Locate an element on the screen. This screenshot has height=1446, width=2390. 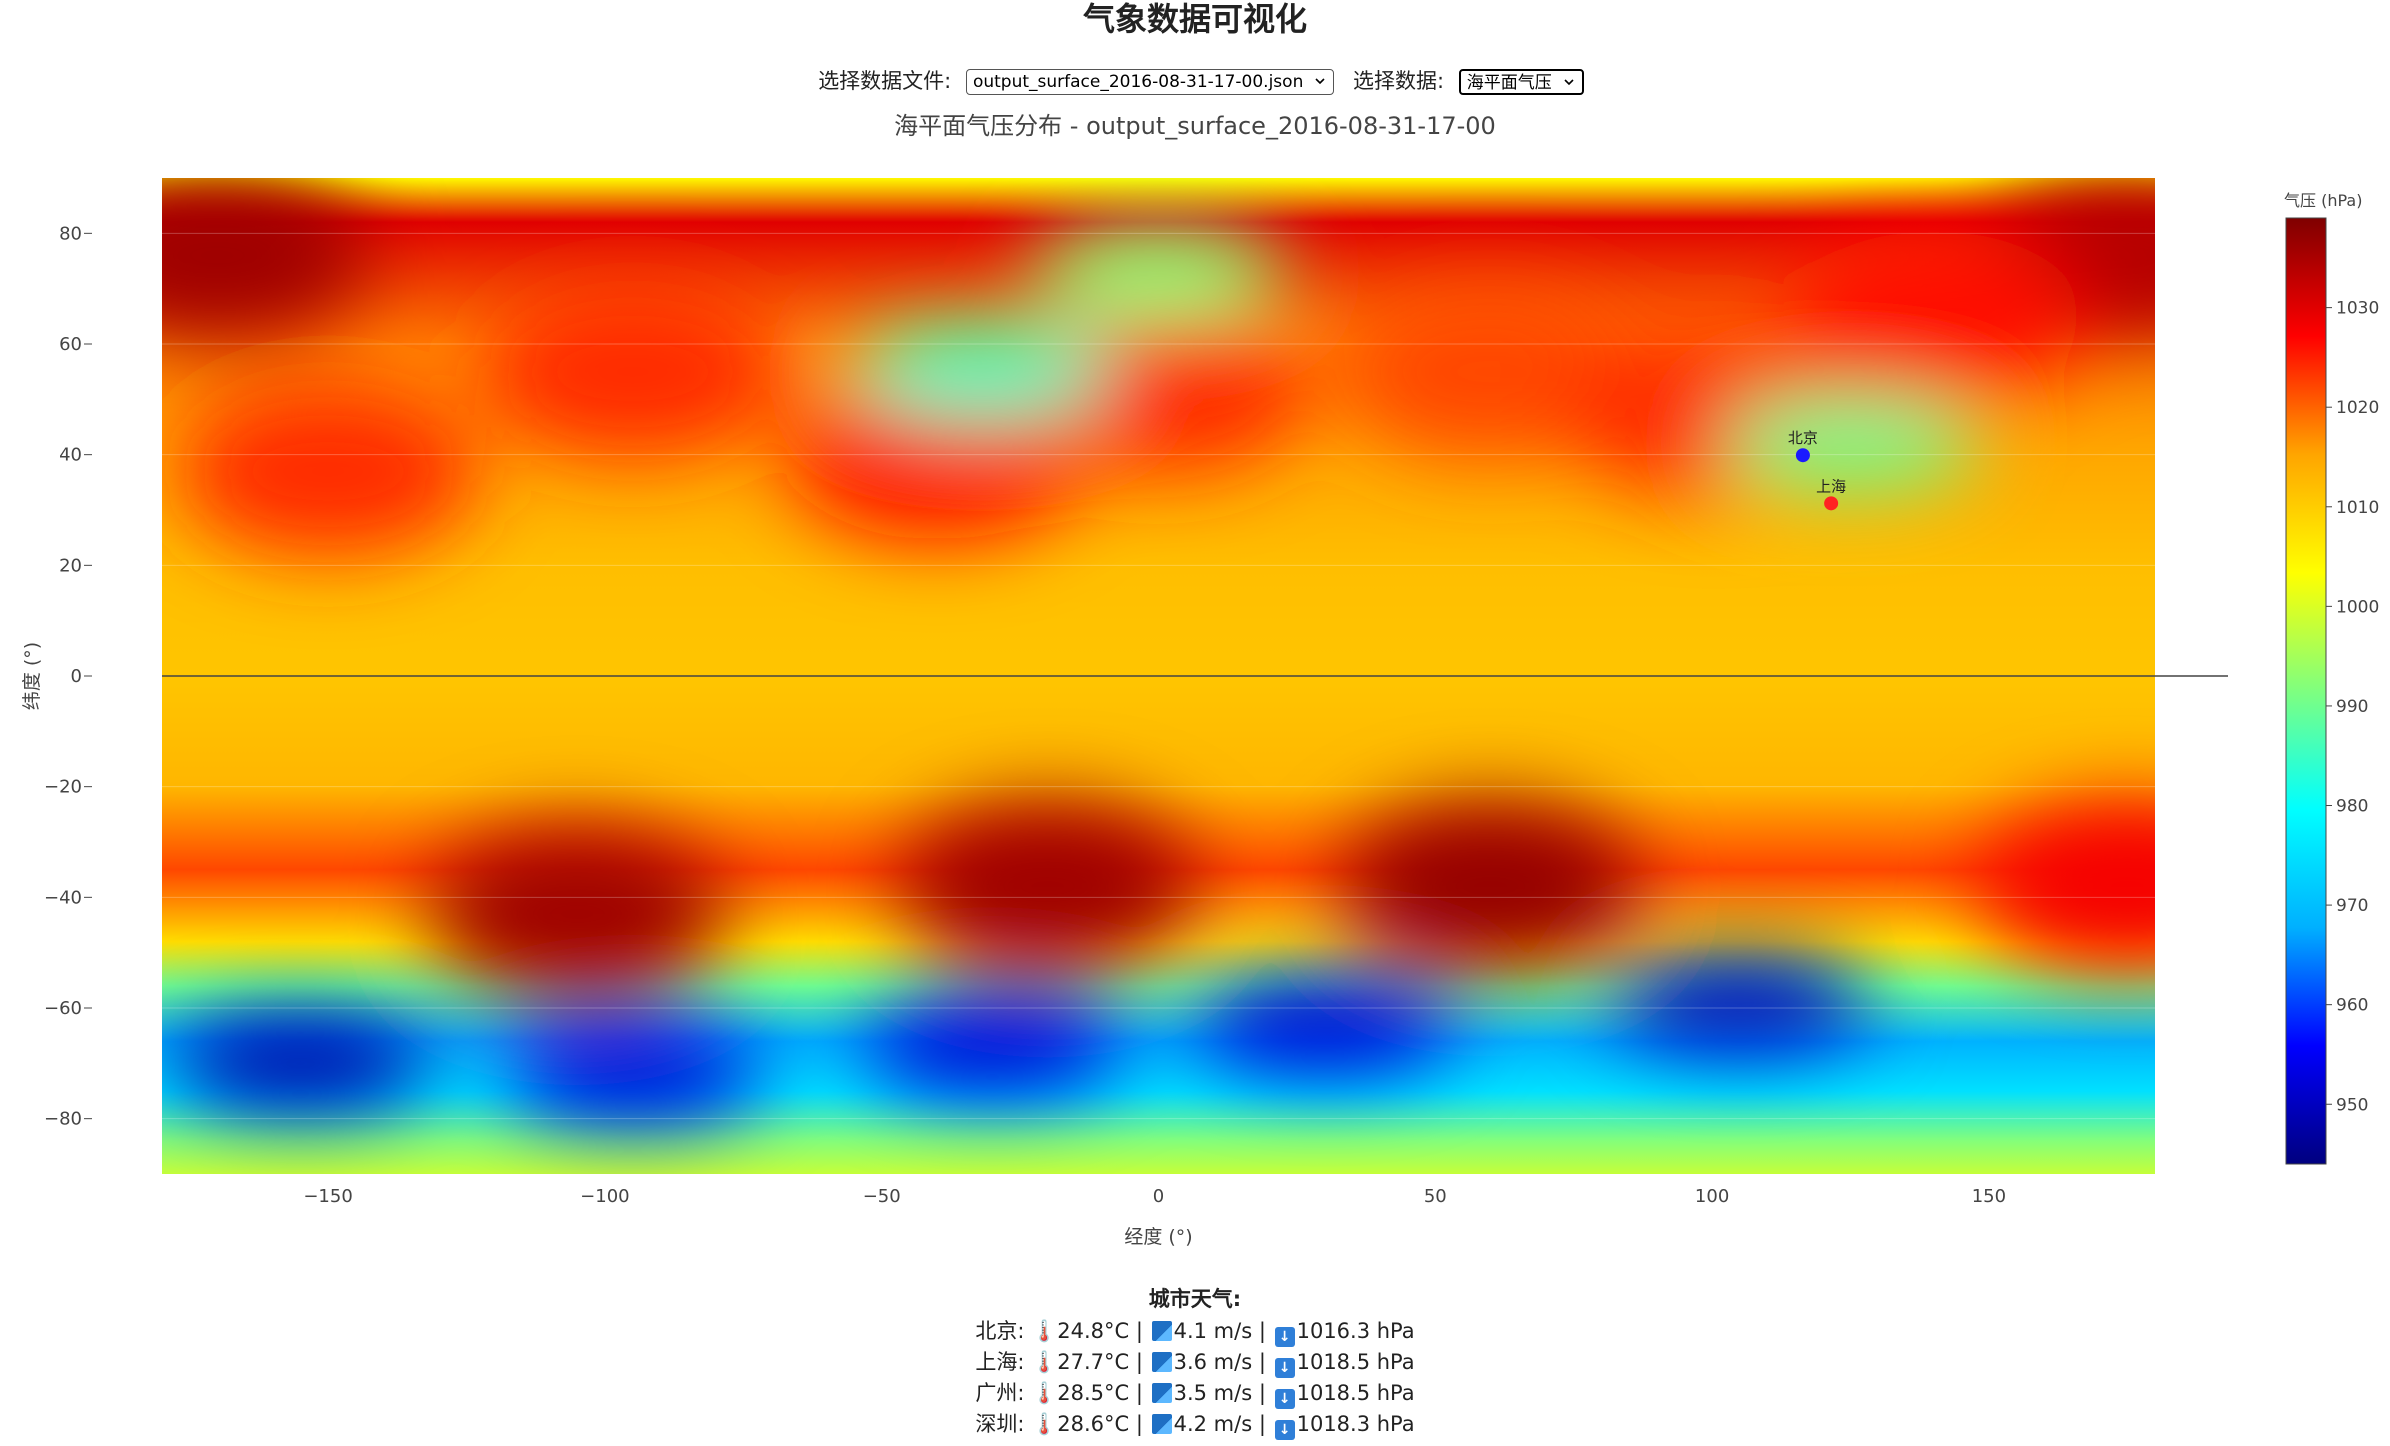
y-tick-label: 0 is located at coordinates (76, 676).